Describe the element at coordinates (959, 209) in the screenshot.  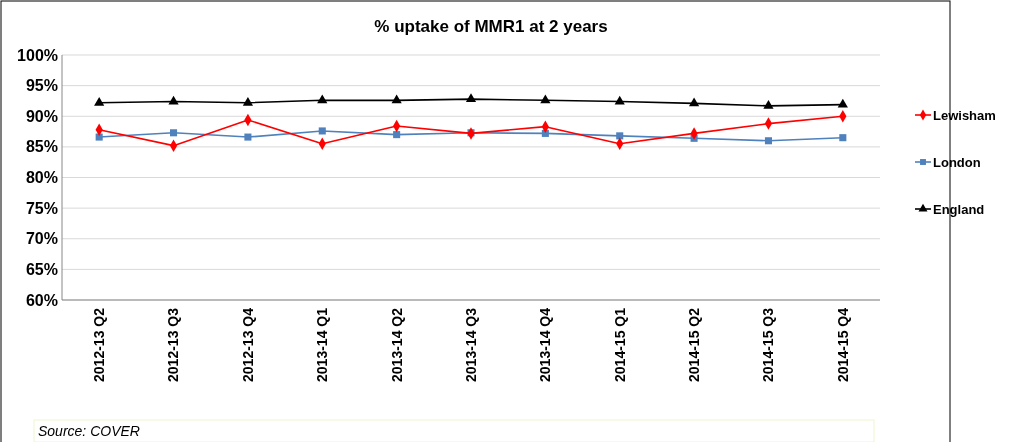
I see `legend-label: England` at that location.